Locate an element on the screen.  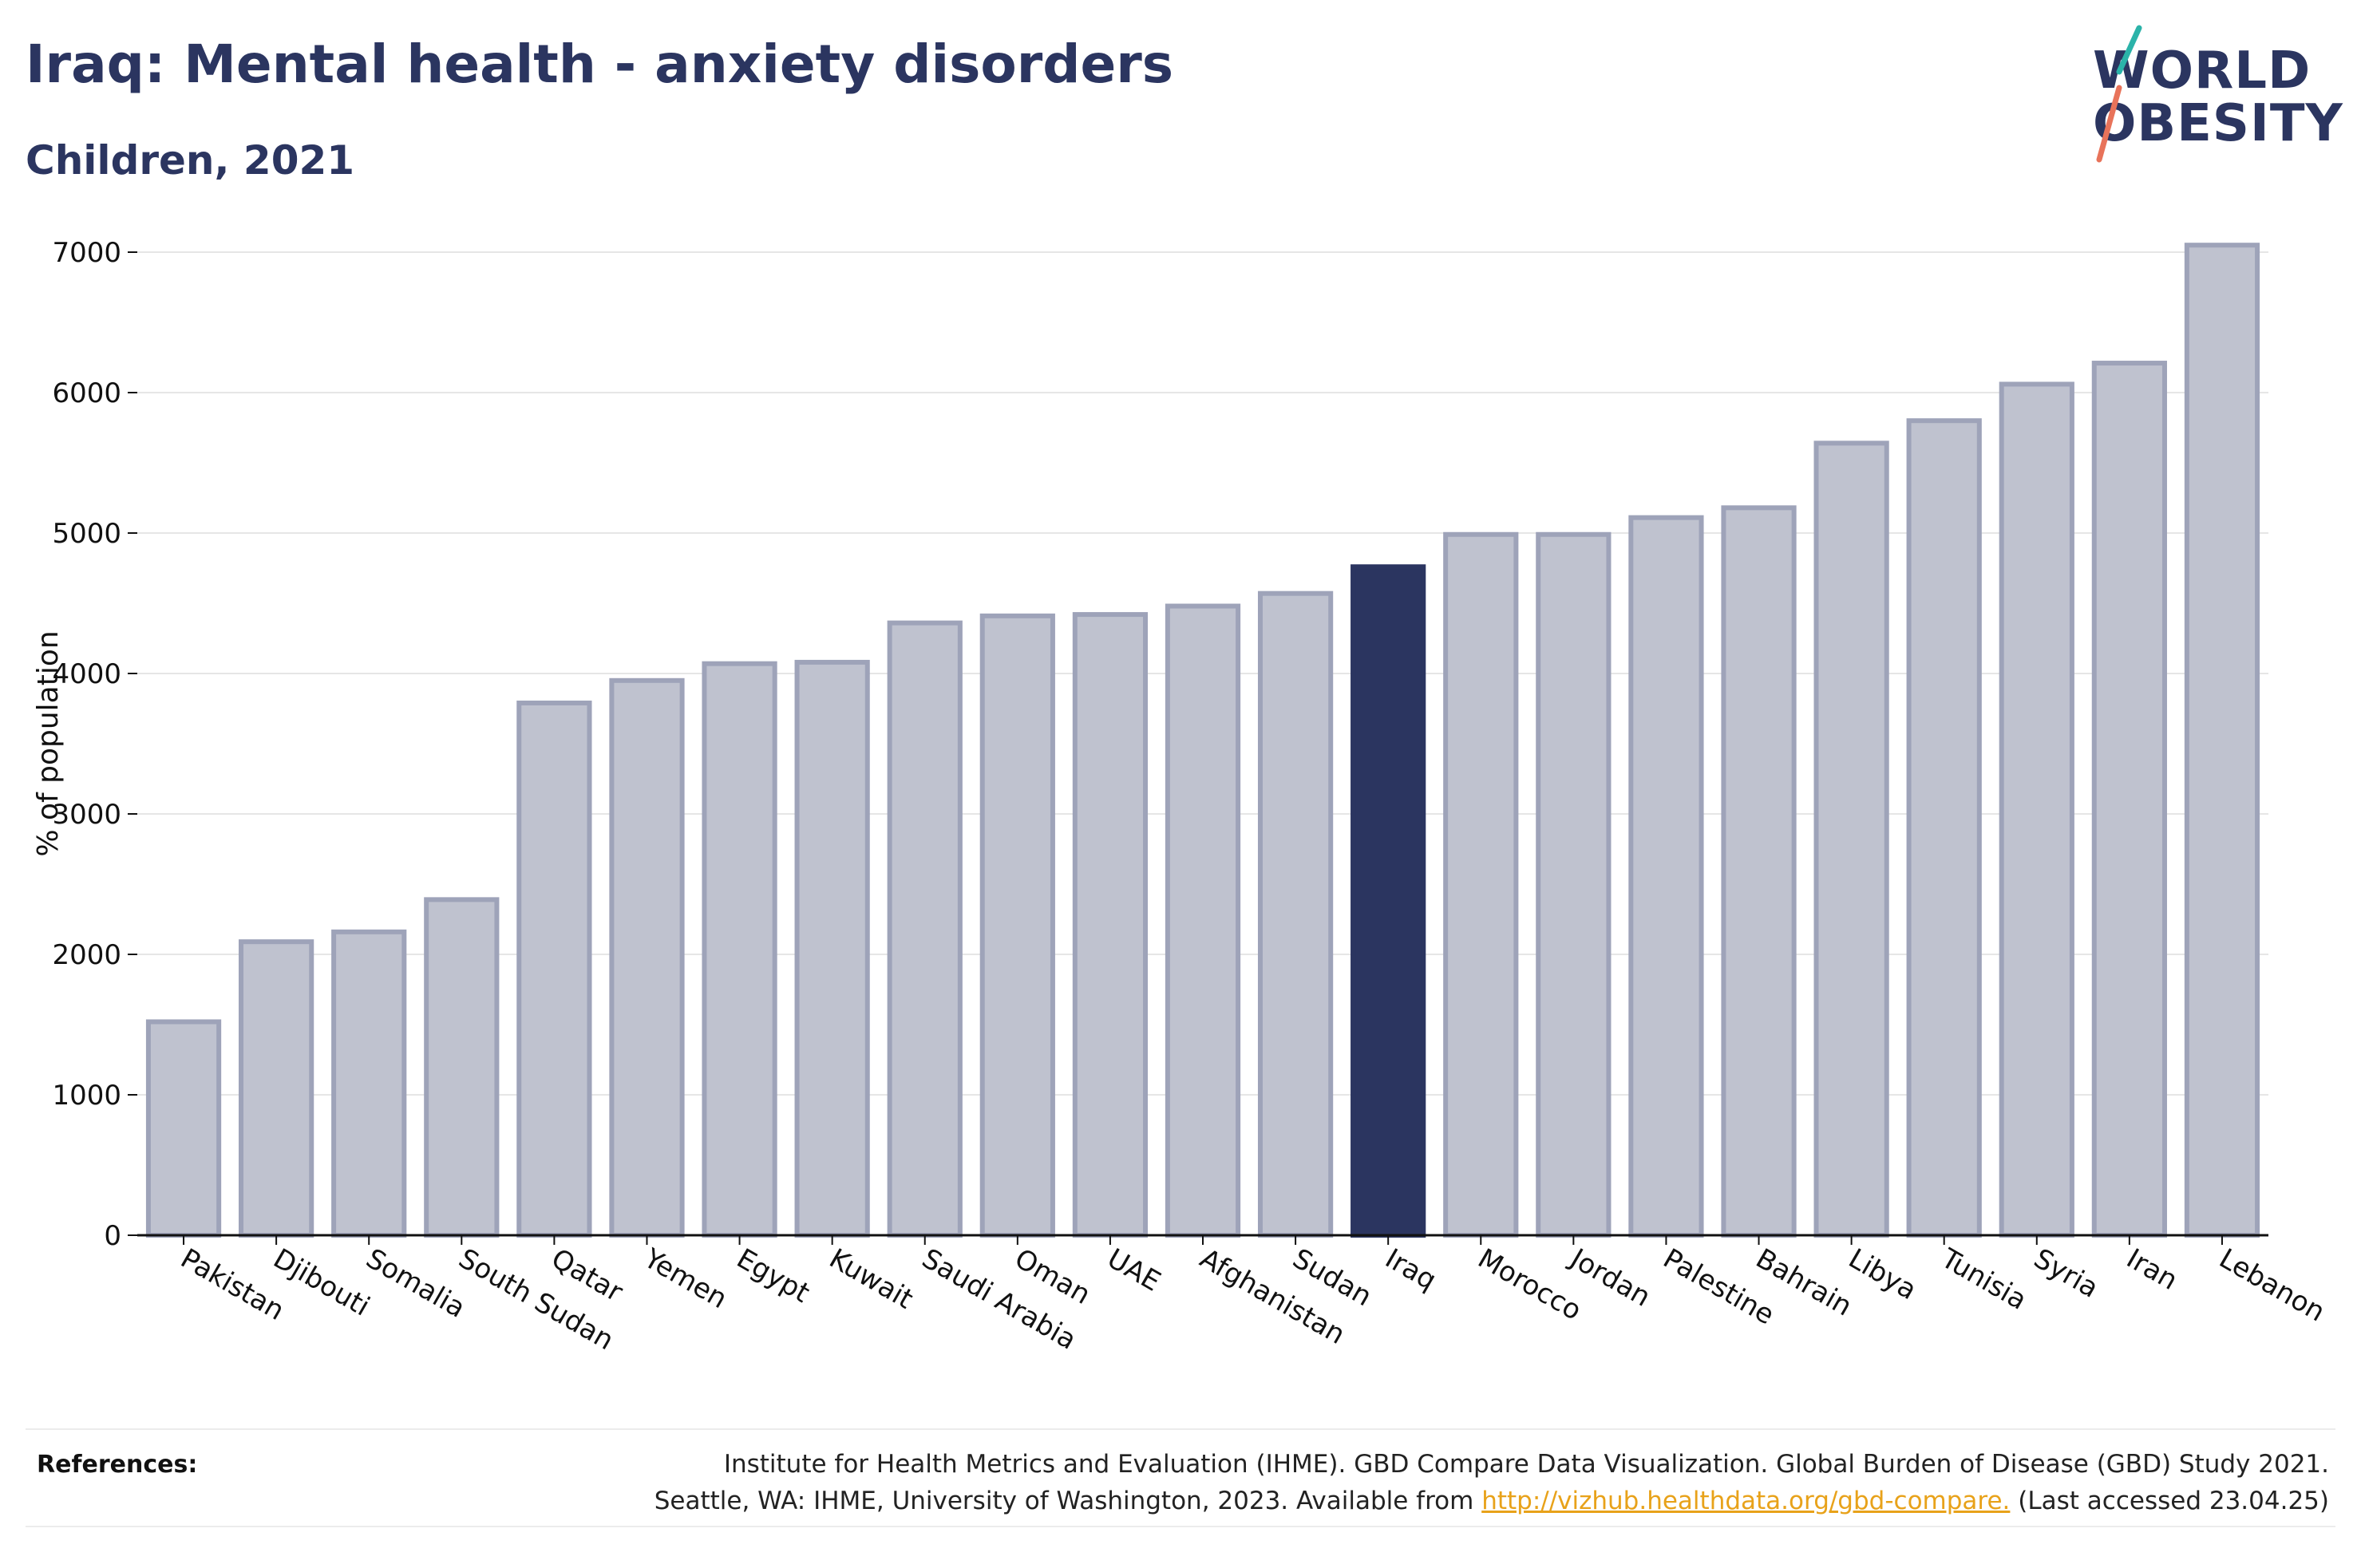
x-tick-label: Pakistan is located at coordinates (233, 1284).